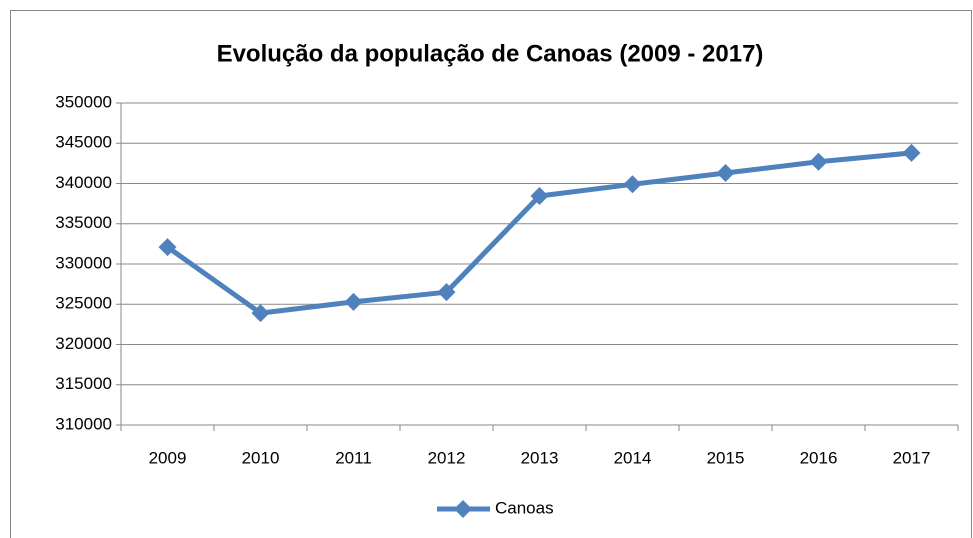 This screenshot has height=538, width=973. I want to click on x-tick-label: 2017, so click(912, 457).